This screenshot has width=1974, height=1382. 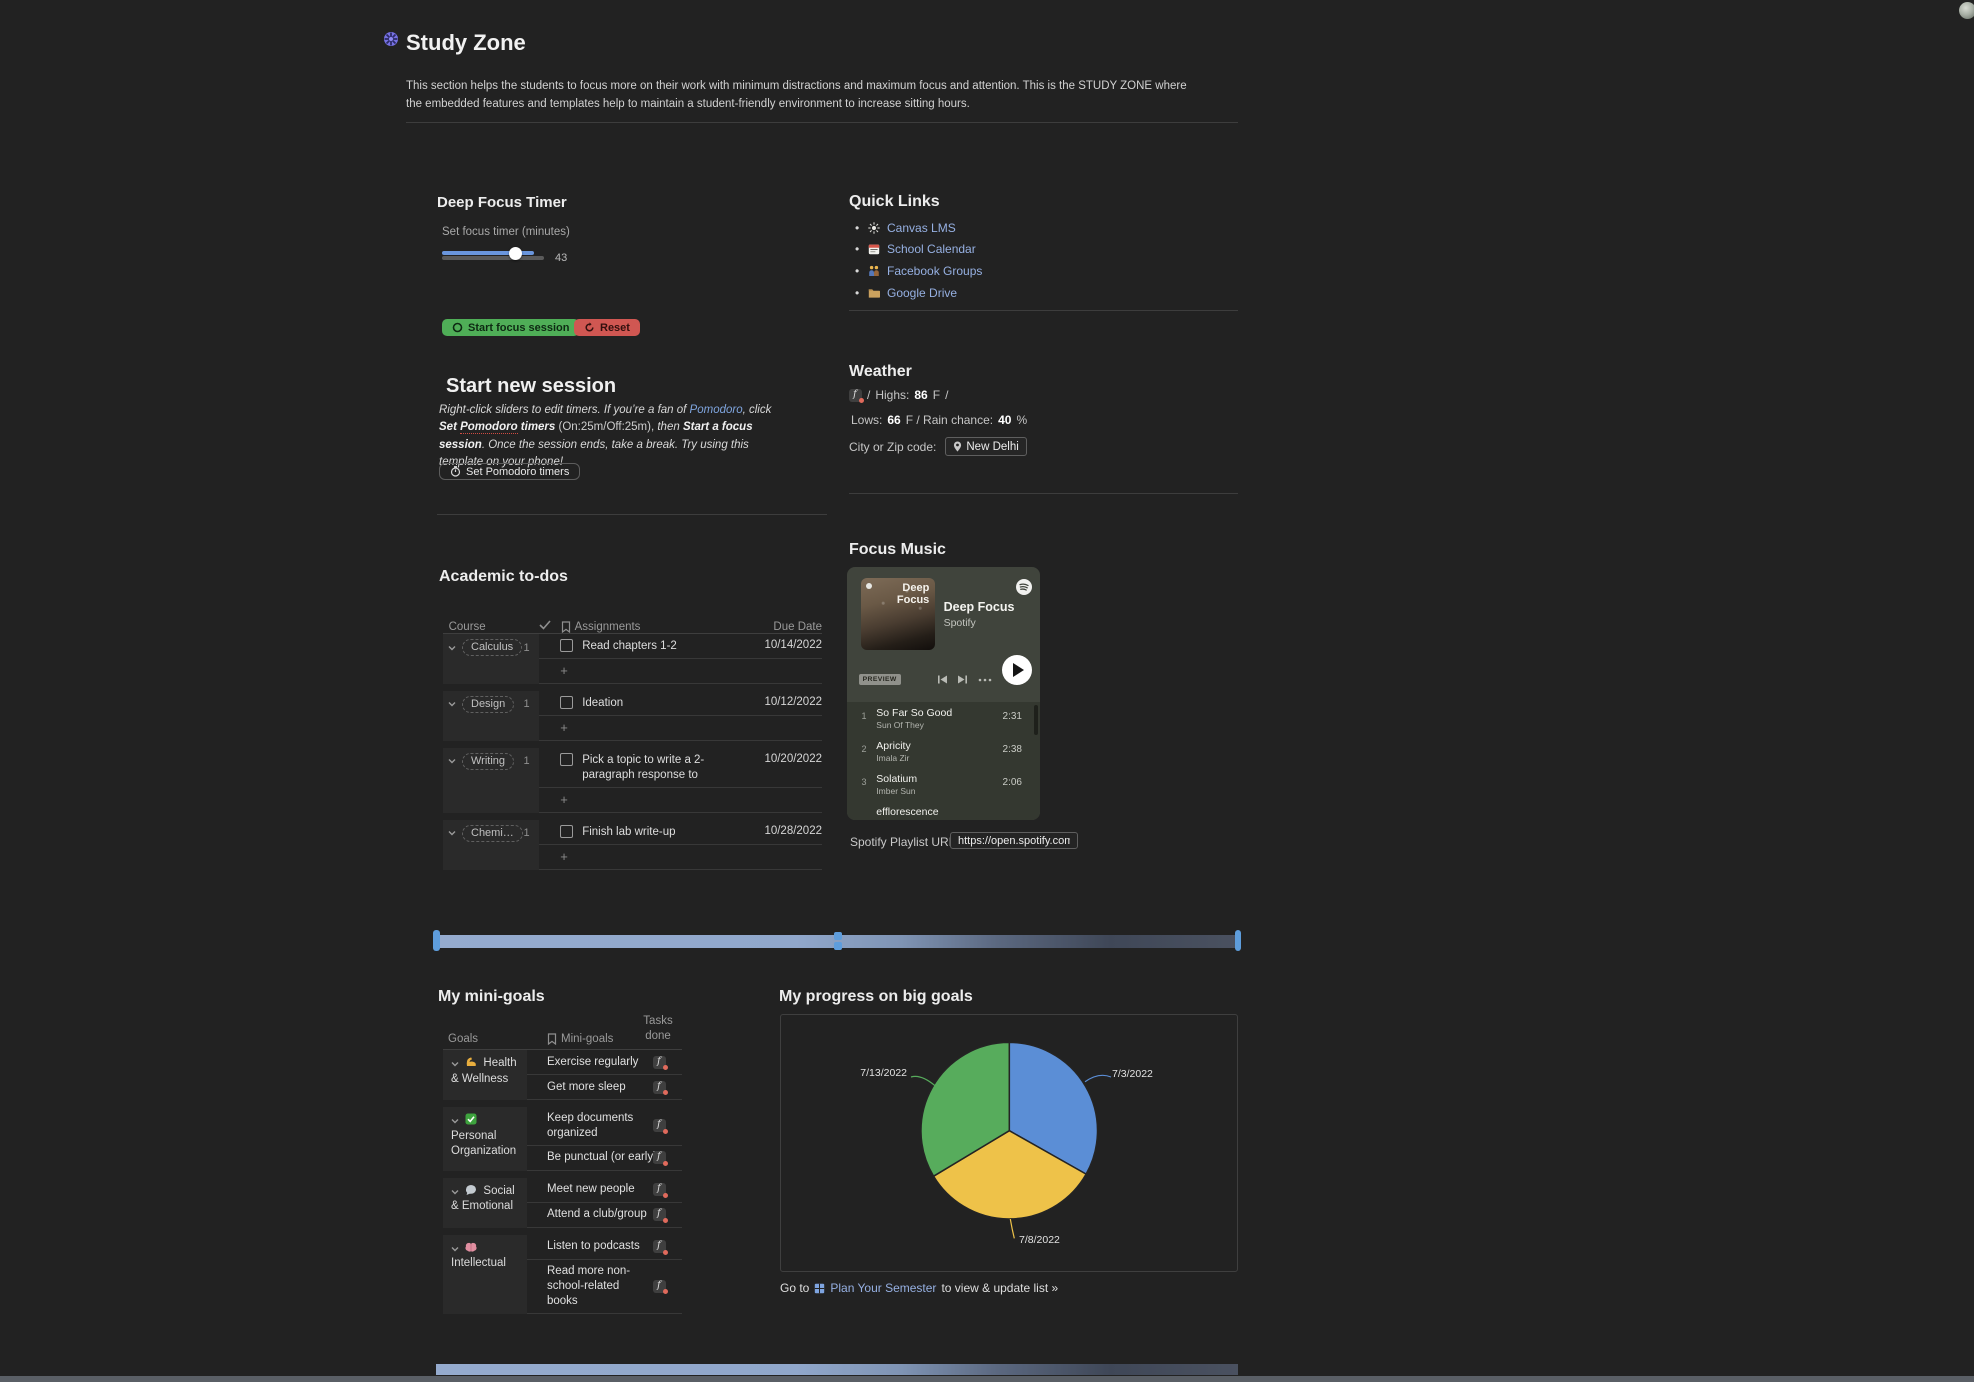 I want to click on track-row: 3 Solatium Imber Sun 2:06, so click(x=943, y=784).